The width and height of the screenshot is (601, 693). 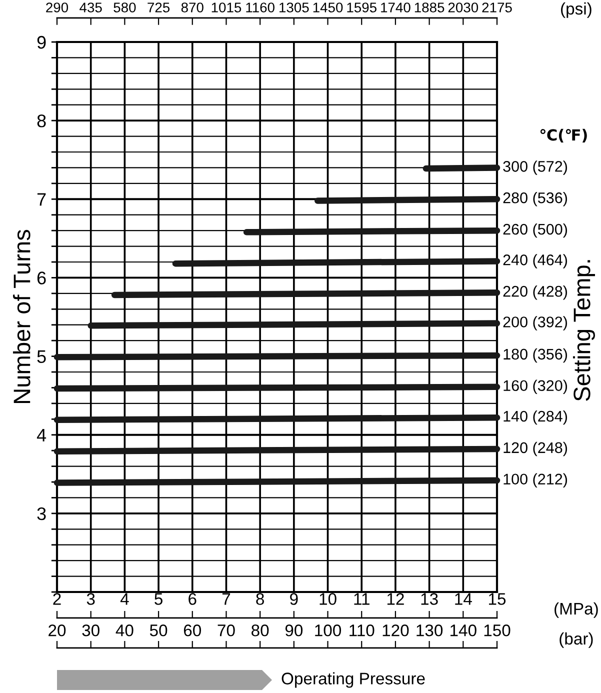 What do you see at coordinates (124, 599) in the screenshot?
I see `x-tick-label: 4` at bounding box center [124, 599].